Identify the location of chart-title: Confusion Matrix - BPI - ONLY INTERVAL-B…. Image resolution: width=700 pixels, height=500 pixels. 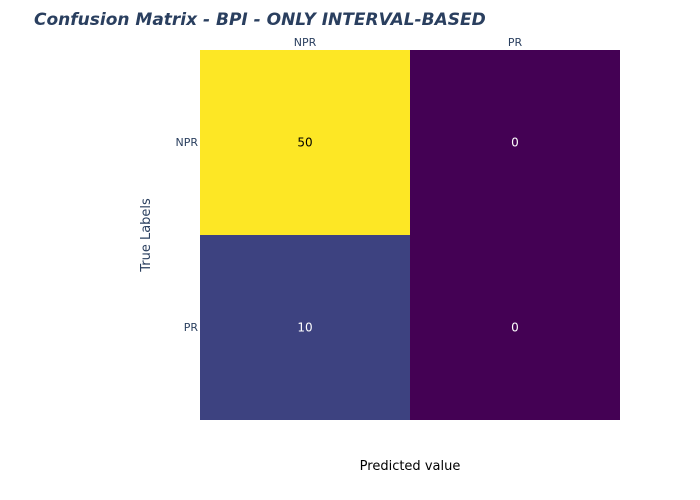
(260, 20).